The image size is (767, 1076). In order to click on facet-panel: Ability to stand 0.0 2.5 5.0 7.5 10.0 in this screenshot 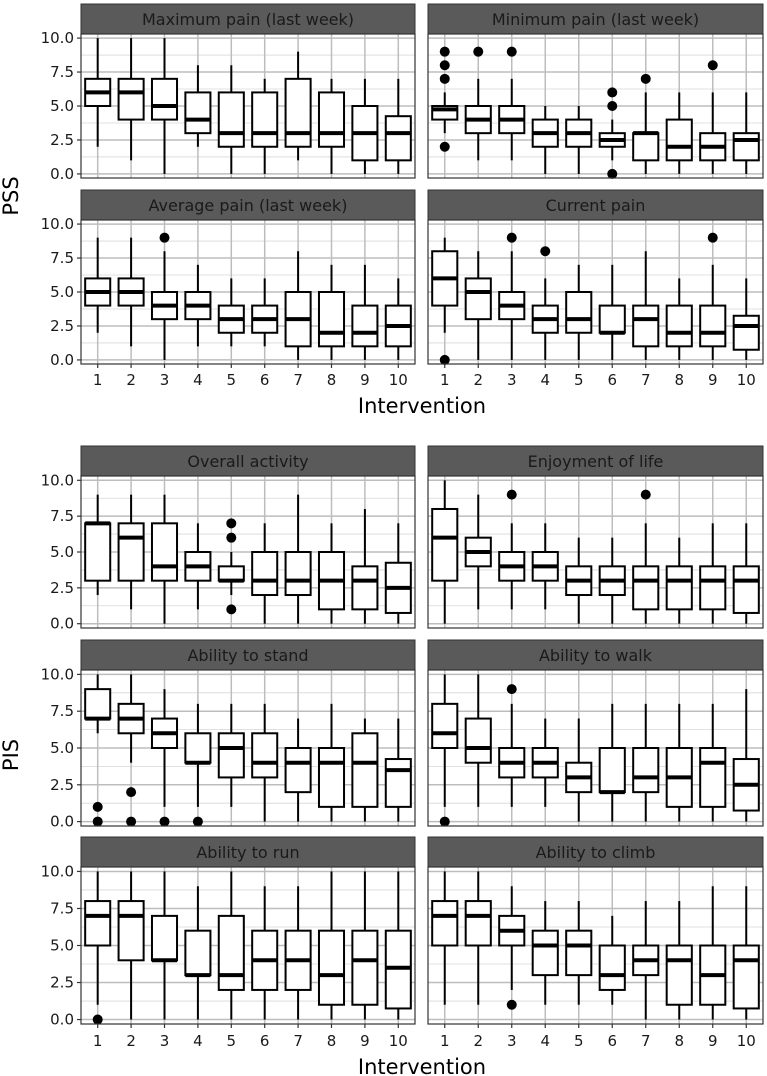, I will do `click(228, 735)`.